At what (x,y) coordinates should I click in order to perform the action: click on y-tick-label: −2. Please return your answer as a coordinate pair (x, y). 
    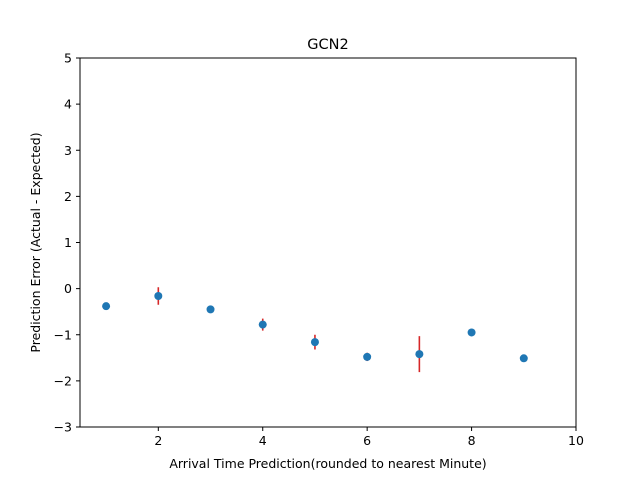
    Looking at the image, I should click on (63, 380).